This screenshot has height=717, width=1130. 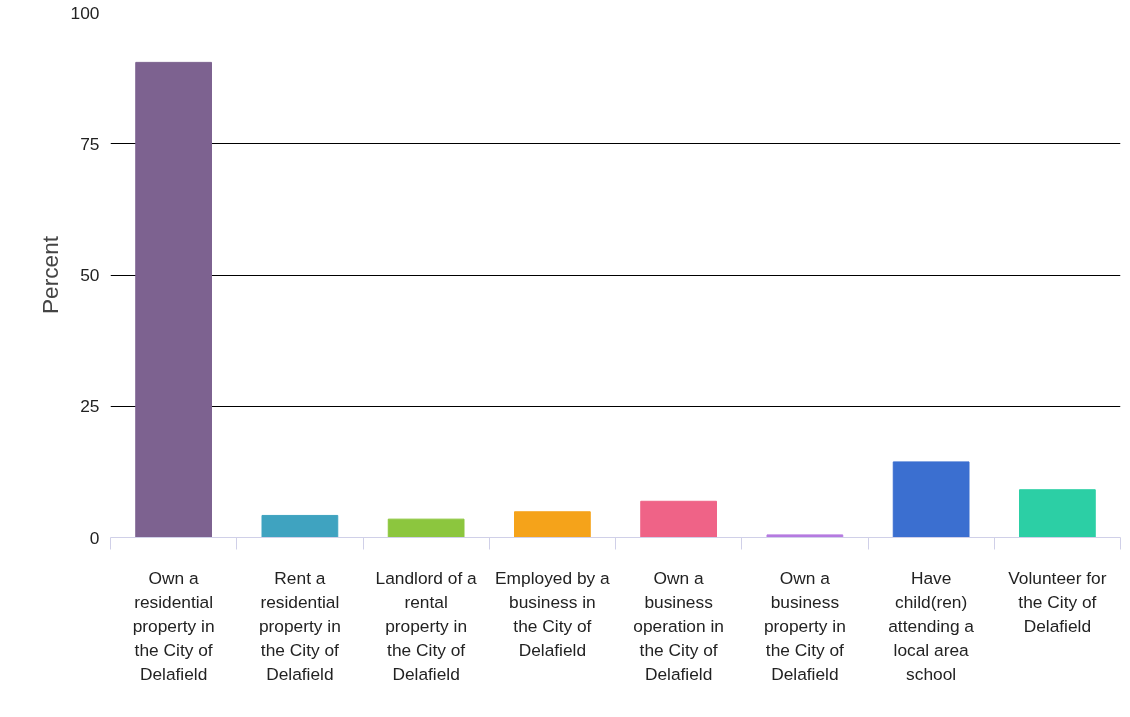 I want to click on x-tick-label: Rent a residential property in the City of Delafield, so click(x=299, y=625).